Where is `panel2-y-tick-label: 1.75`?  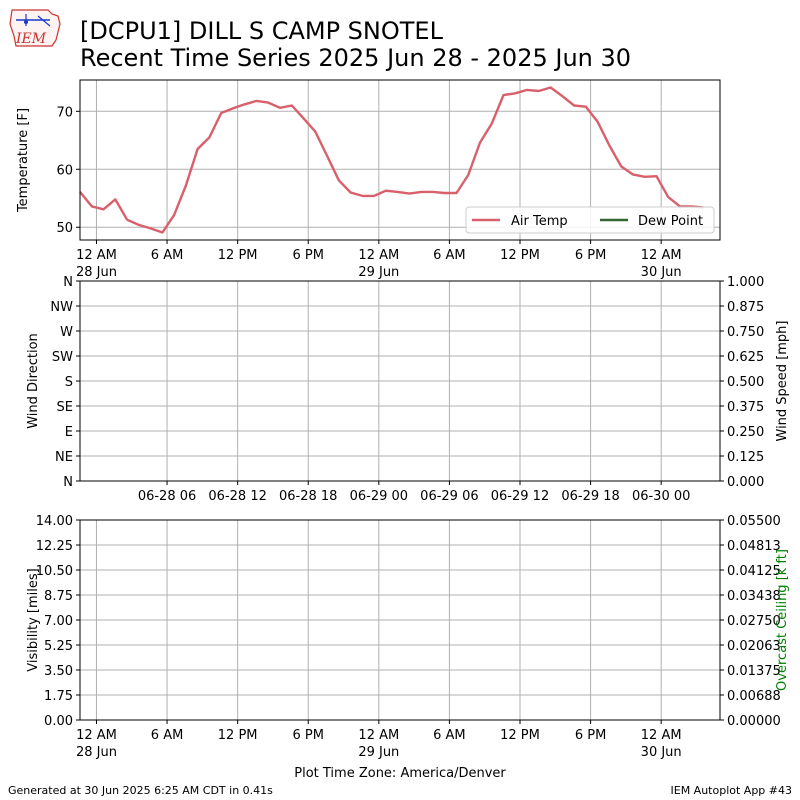 panel2-y-tick-label: 1.75 is located at coordinates (58, 696).